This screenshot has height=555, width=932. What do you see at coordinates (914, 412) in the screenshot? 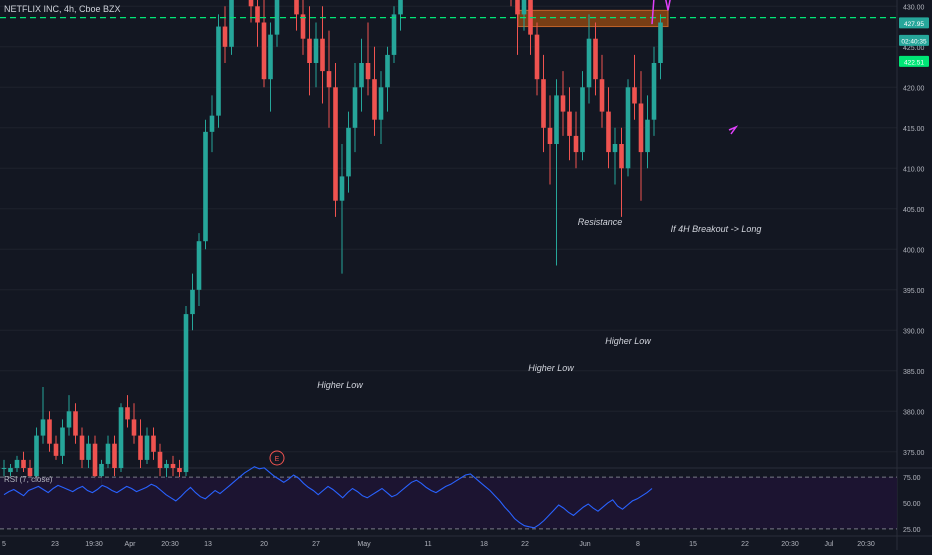
I see `y-tick-label: 380.00` at bounding box center [914, 412].